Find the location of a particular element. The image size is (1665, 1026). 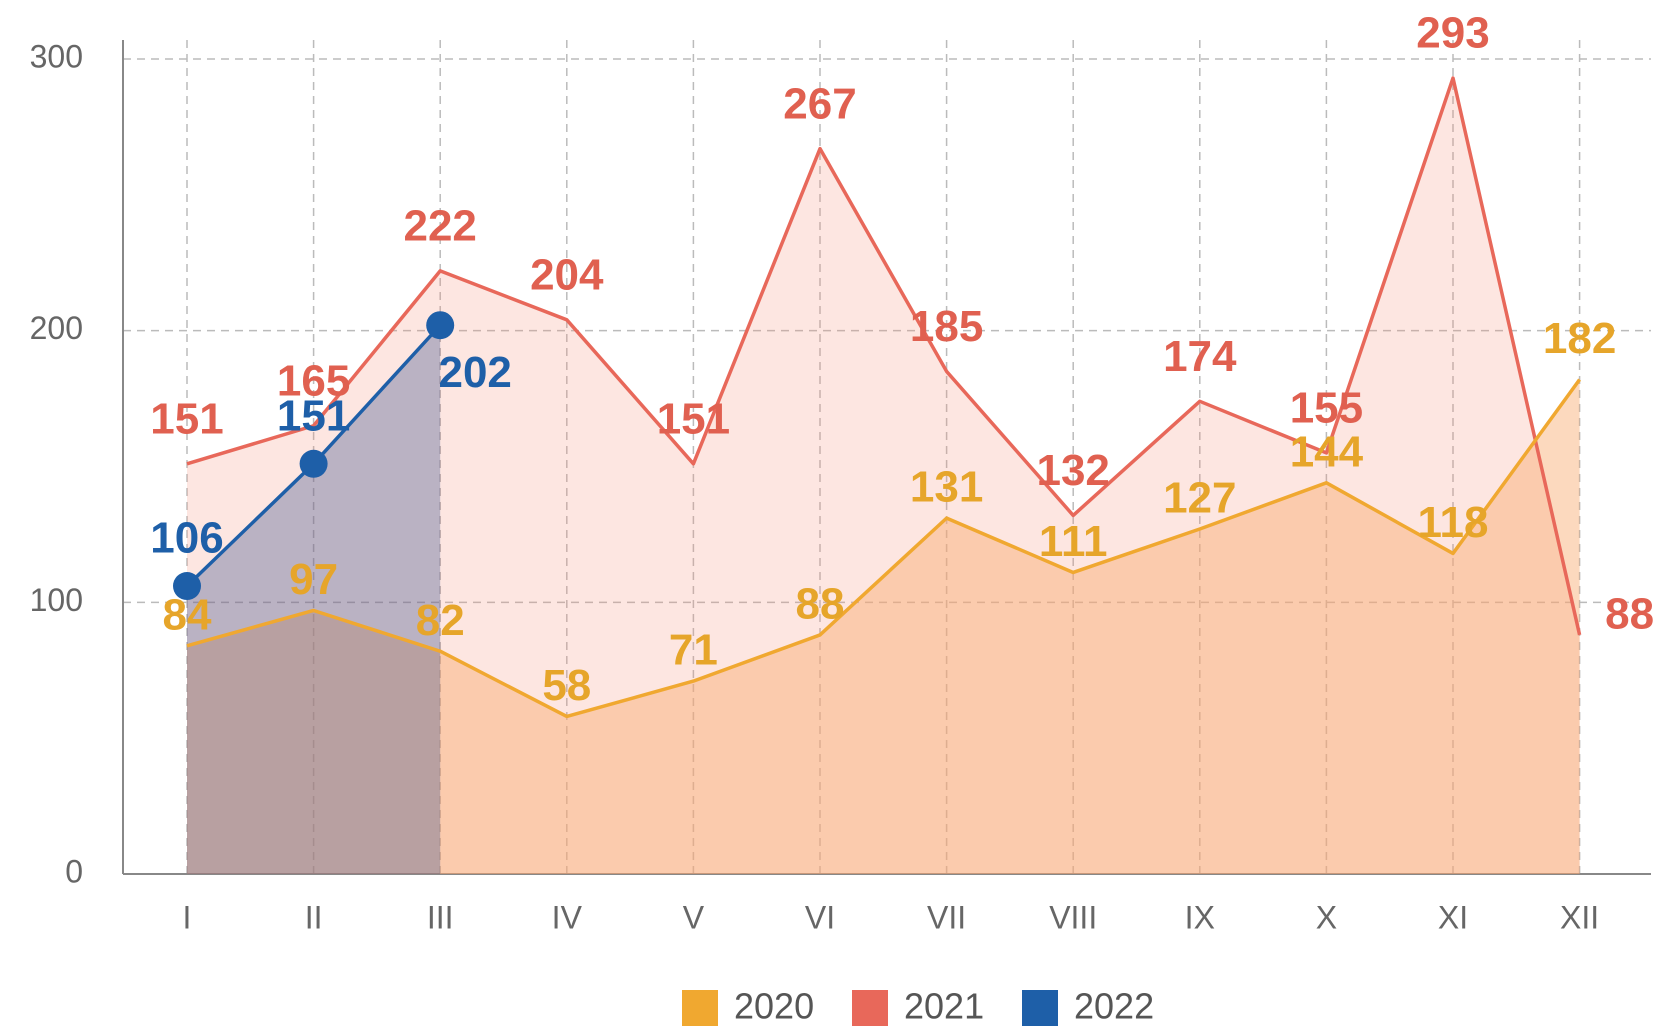

value-label: 118 is located at coordinates (1453, 522).